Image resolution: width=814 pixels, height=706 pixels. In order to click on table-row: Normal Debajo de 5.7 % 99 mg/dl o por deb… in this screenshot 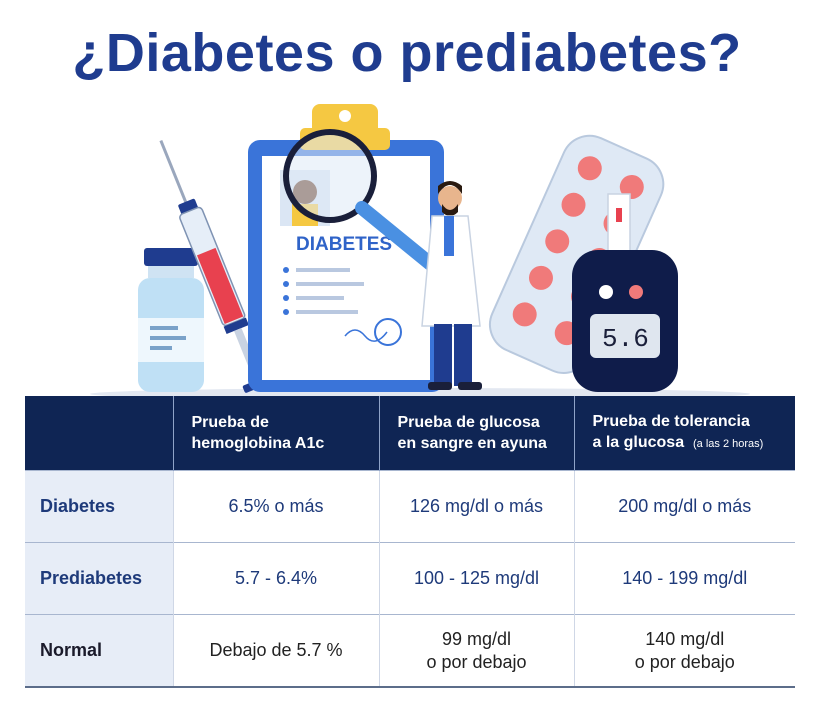, I will do `click(410, 651)`.